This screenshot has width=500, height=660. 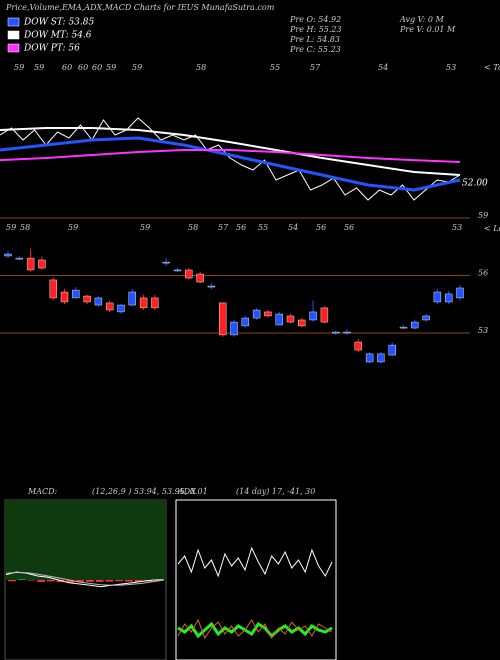 I want to click on macd-line, so click(x=85, y=579).